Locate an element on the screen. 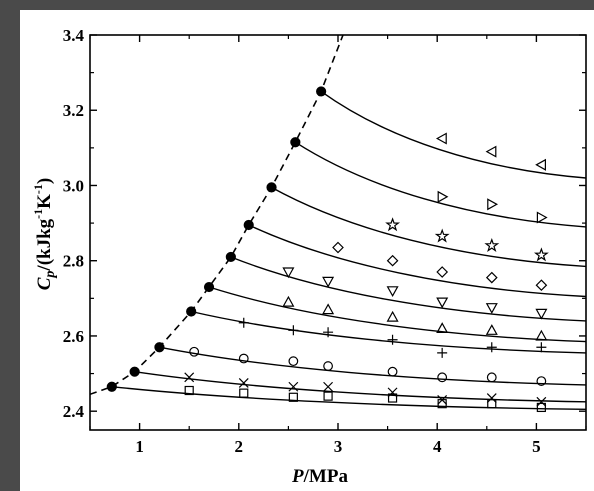 This screenshot has height=491, width=594. y-tick-label-5: 3.4 is located at coordinates (74, 35).